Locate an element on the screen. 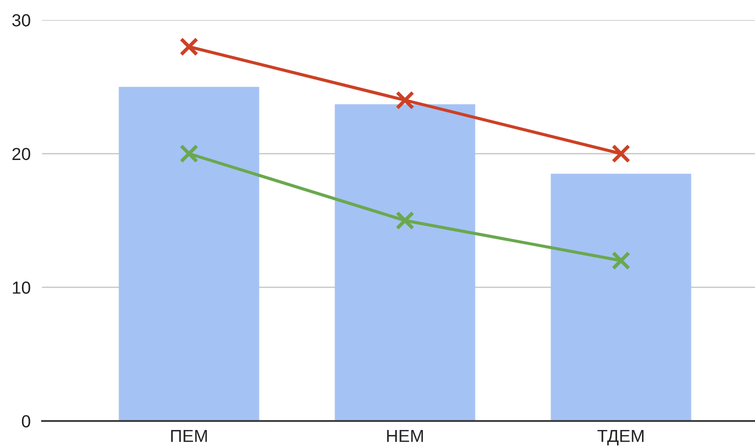 The width and height of the screenshot is (755, 447). y-tick-label: 30 is located at coordinates (21, 20).